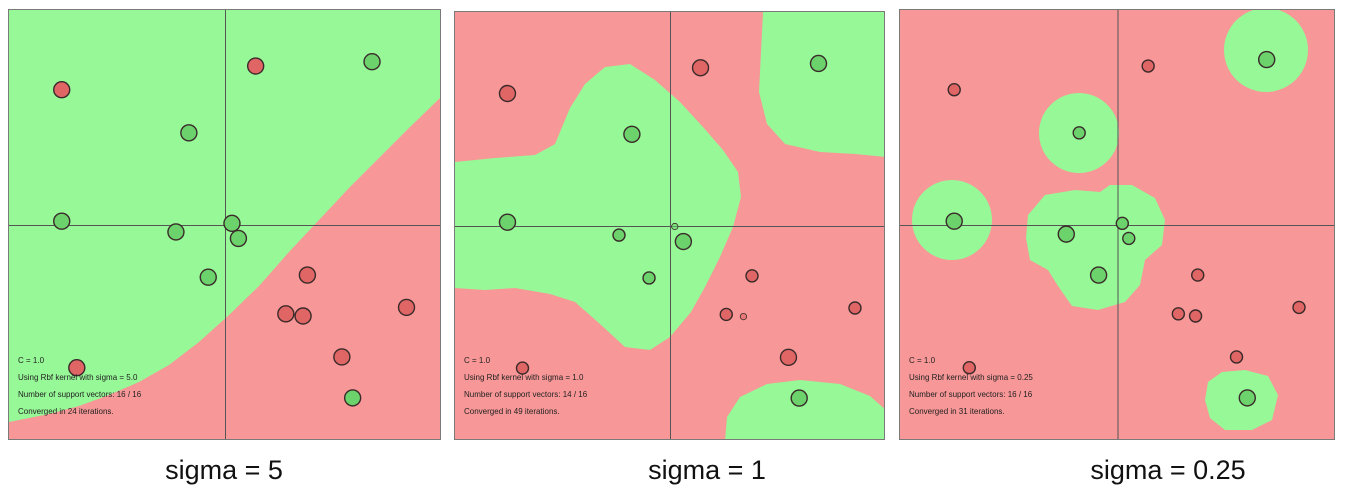 This screenshot has width=1345, height=501. Describe the element at coordinates (957, 411) in the screenshot. I see `iterations-label: Converged in 31 iterations.` at that location.